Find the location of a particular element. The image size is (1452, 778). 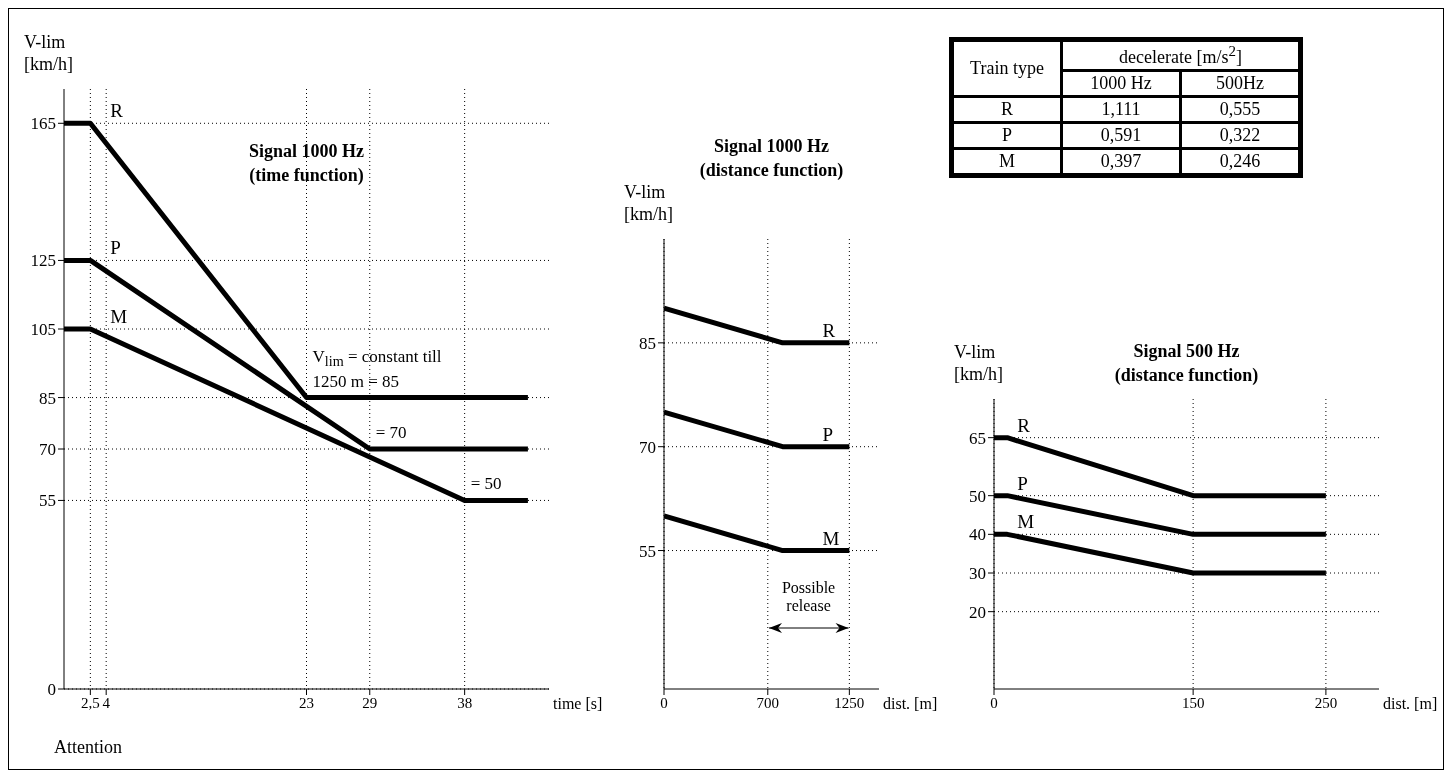

x-axis-title: time [s] is located at coordinates (578, 703).